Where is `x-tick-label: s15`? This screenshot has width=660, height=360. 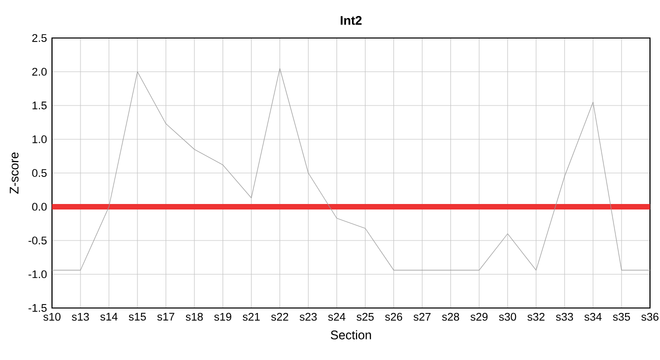 x-tick-label: s15 is located at coordinates (137, 316).